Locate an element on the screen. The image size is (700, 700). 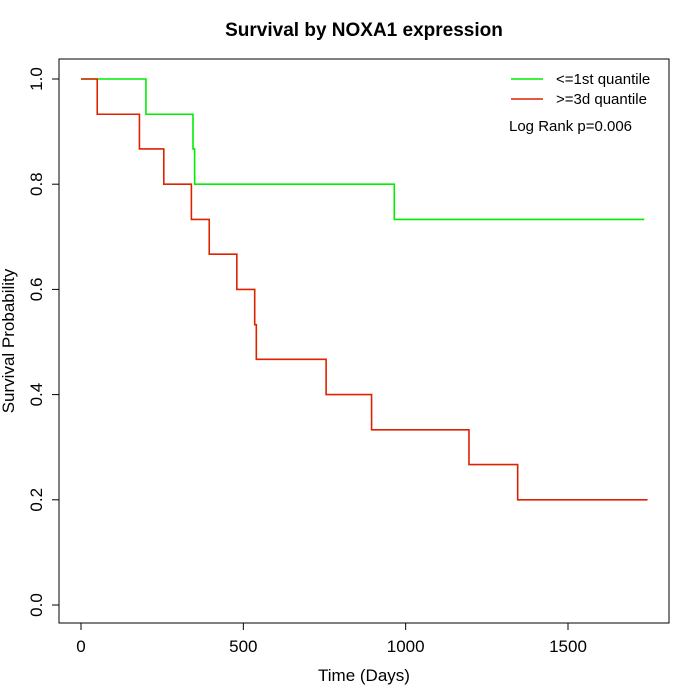
x-tick-label: 500 is located at coordinates (243, 646).